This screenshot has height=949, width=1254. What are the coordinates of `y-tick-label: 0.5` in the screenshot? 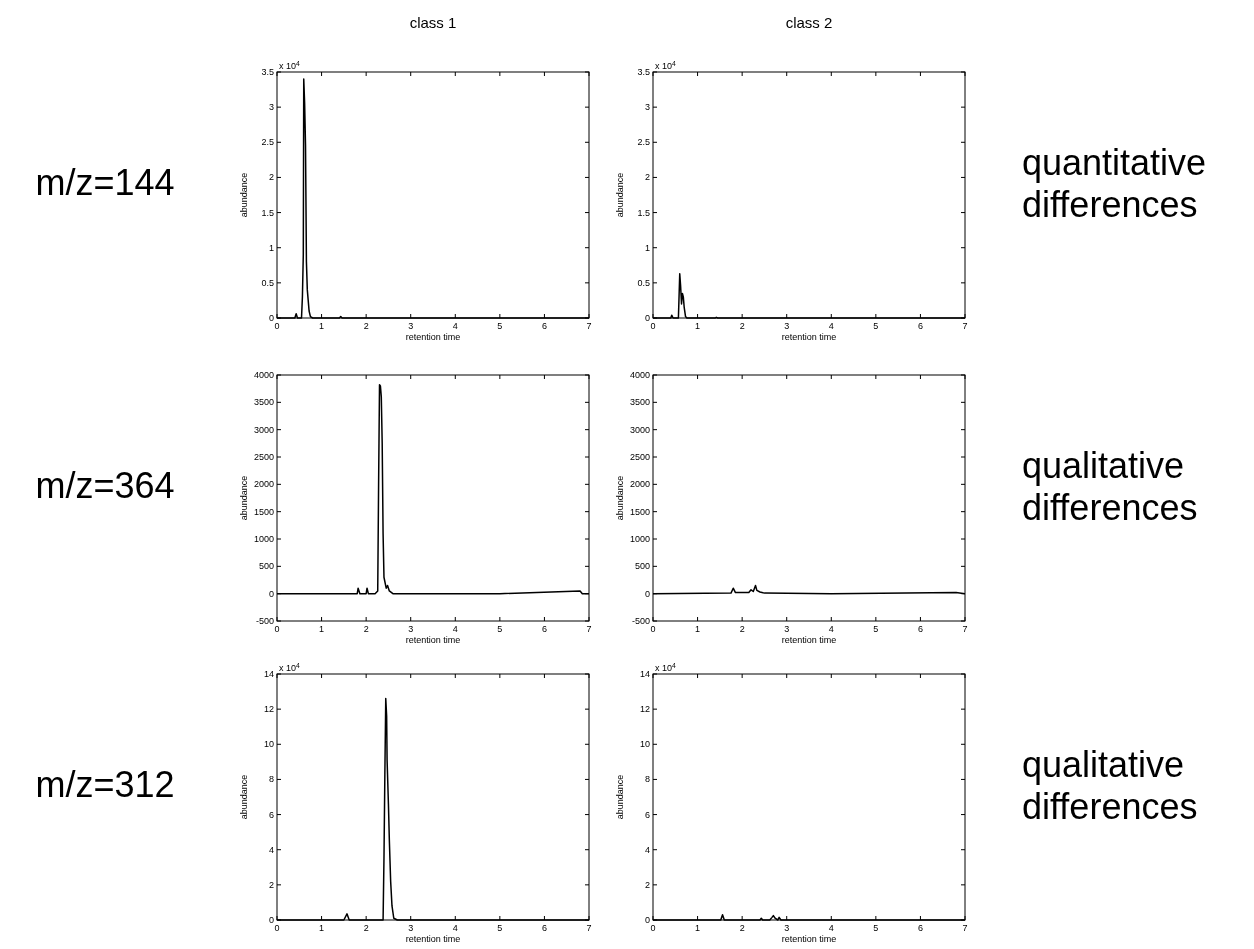 It's located at (267, 282).